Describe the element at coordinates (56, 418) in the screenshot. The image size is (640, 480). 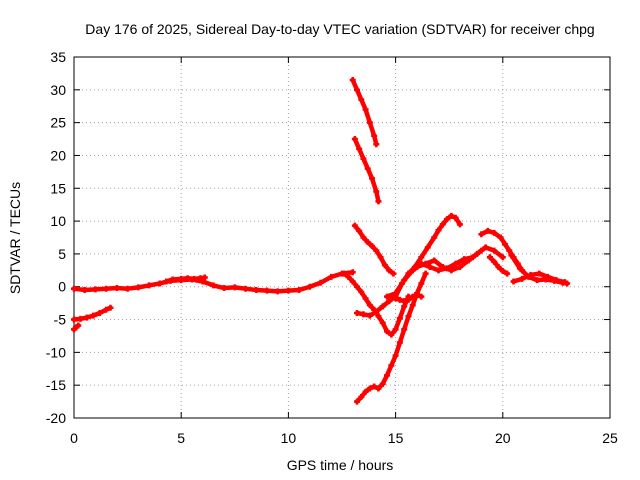
I see `y-tick-label: -20` at that location.